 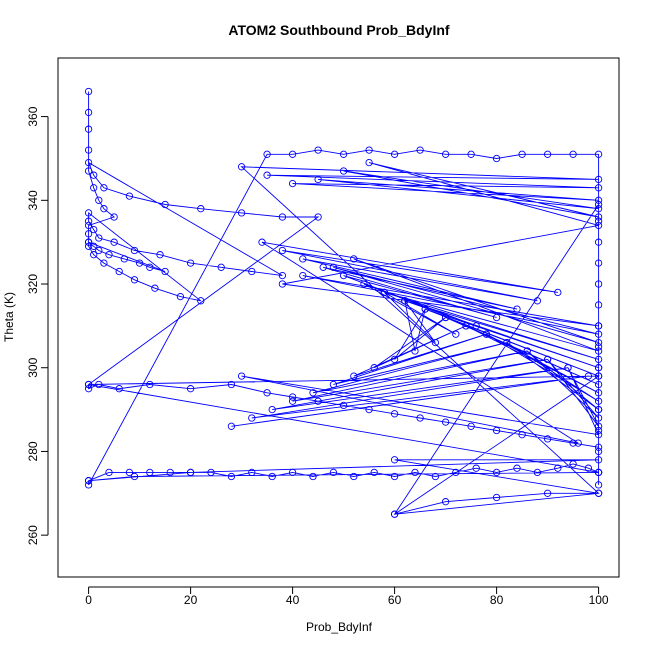 What do you see at coordinates (339, 627) in the screenshot?
I see `x-axis-label: Prob_BdyInf` at bounding box center [339, 627].